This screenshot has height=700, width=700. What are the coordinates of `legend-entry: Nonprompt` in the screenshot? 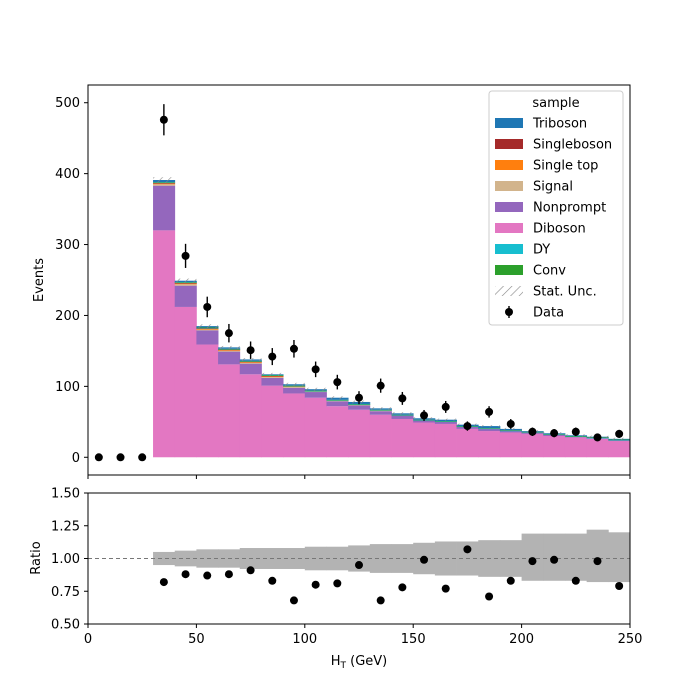 It's located at (569, 208).